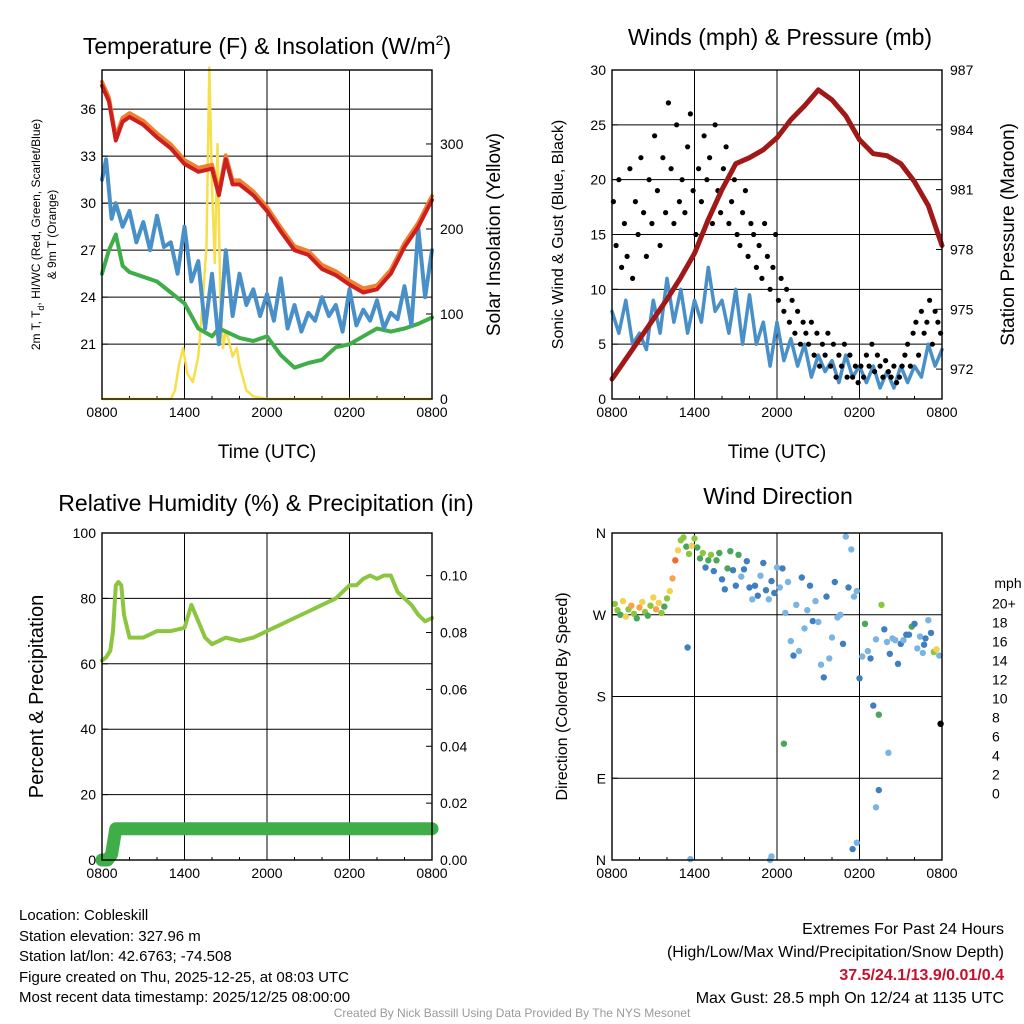  What do you see at coordinates (962, 190) in the screenshot?
I see `wind-y2-tick-label: 981` at bounding box center [962, 190].